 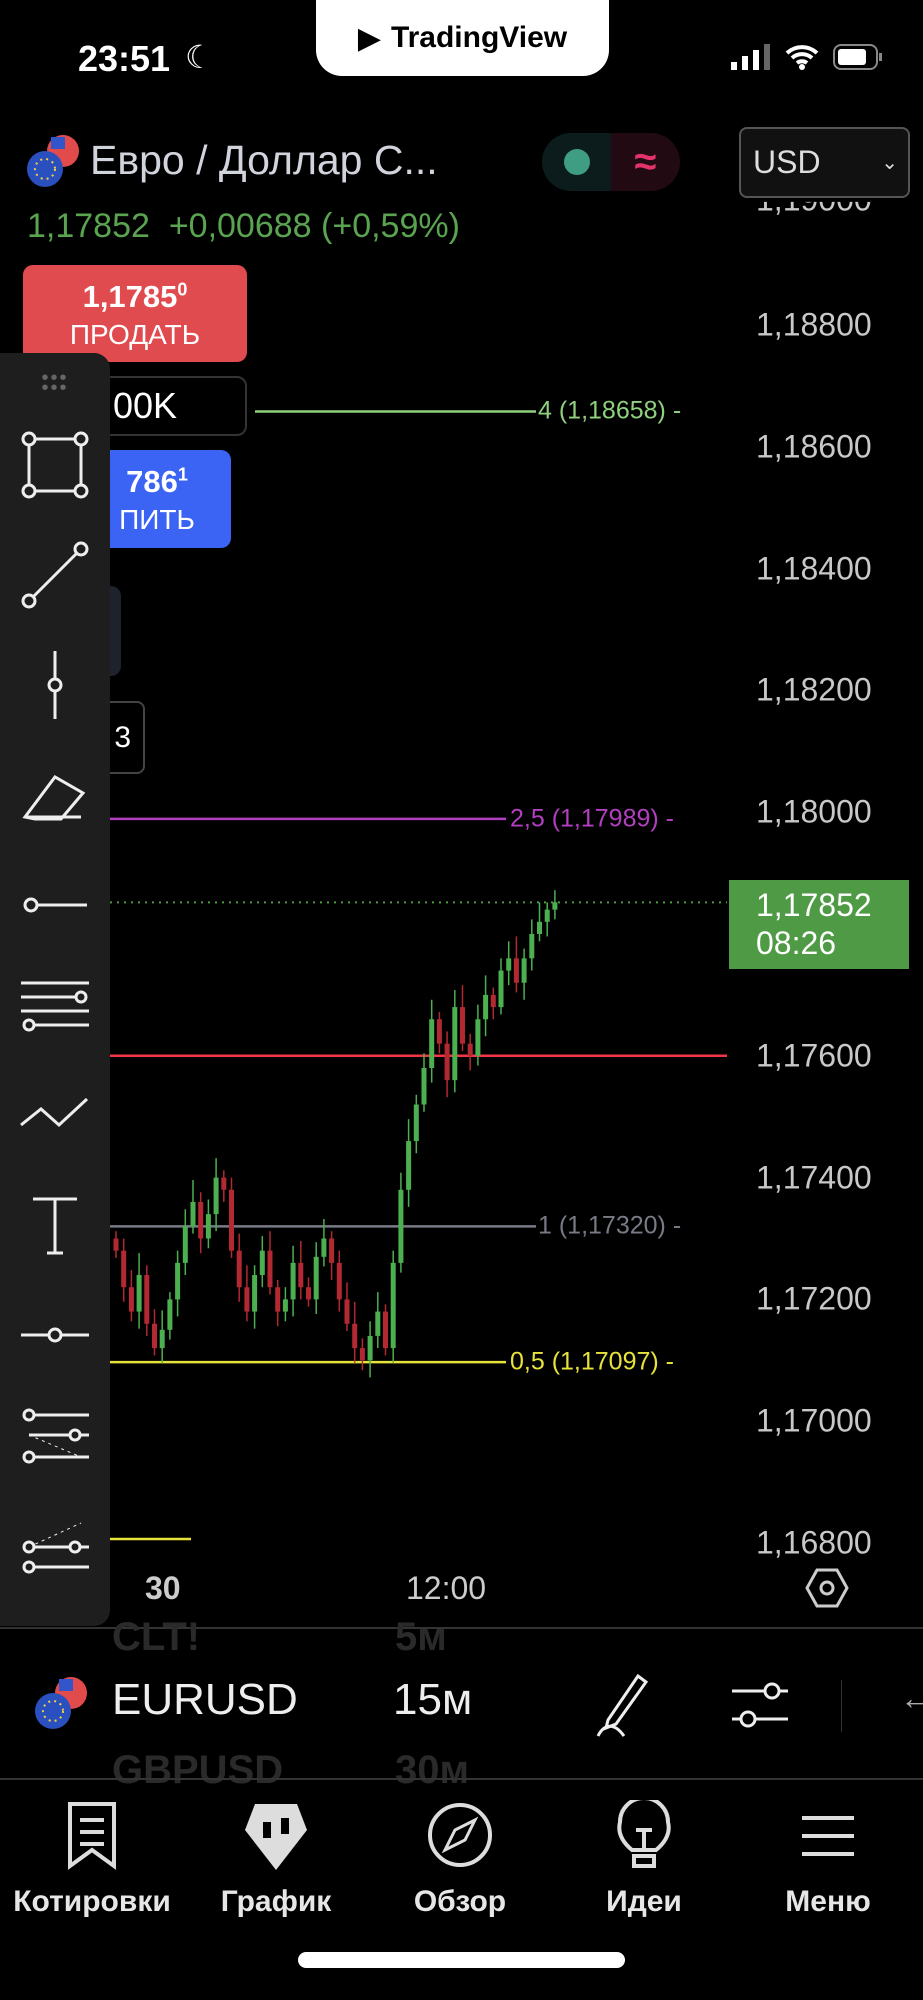 What do you see at coordinates (314, 226) in the screenshot?
I see `price-change: +0,00688 (+0,59%)` at bounding box center [314, 226].